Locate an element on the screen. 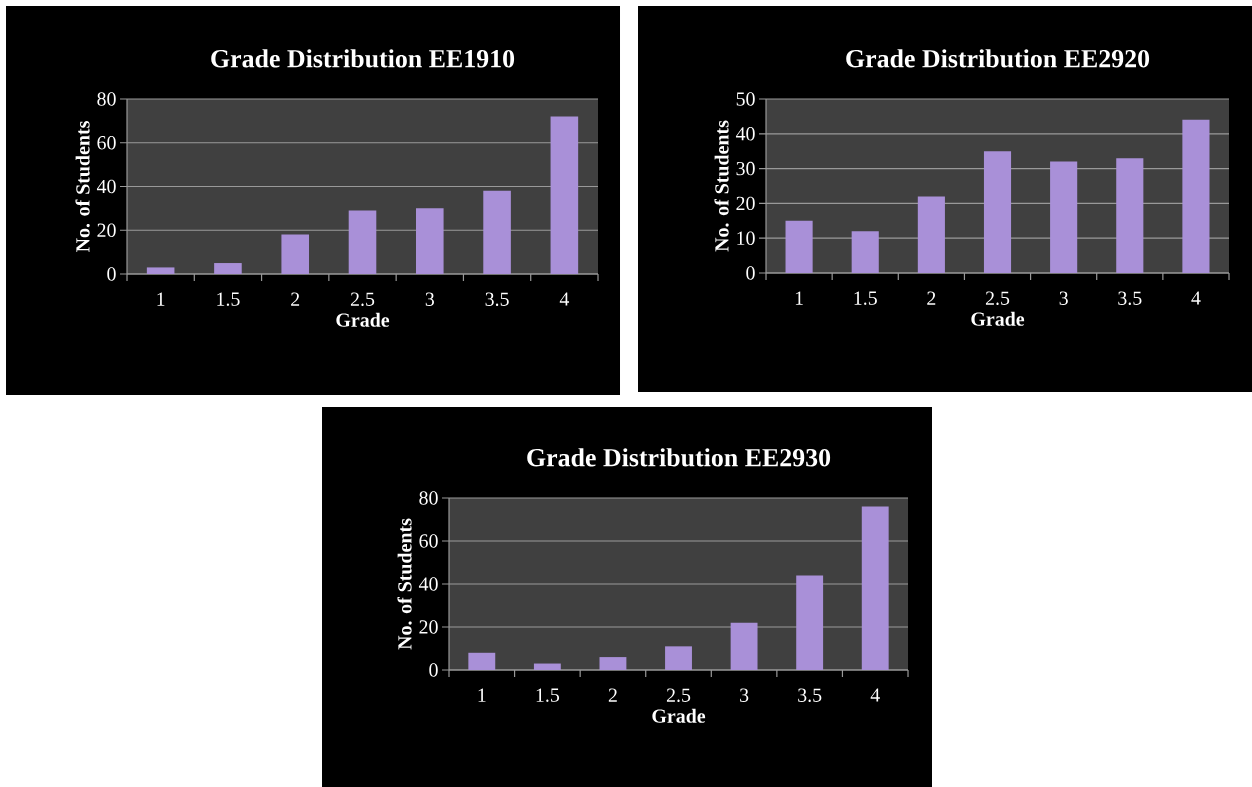  y-tick-label: 30 is located at coordinates (745, 168).